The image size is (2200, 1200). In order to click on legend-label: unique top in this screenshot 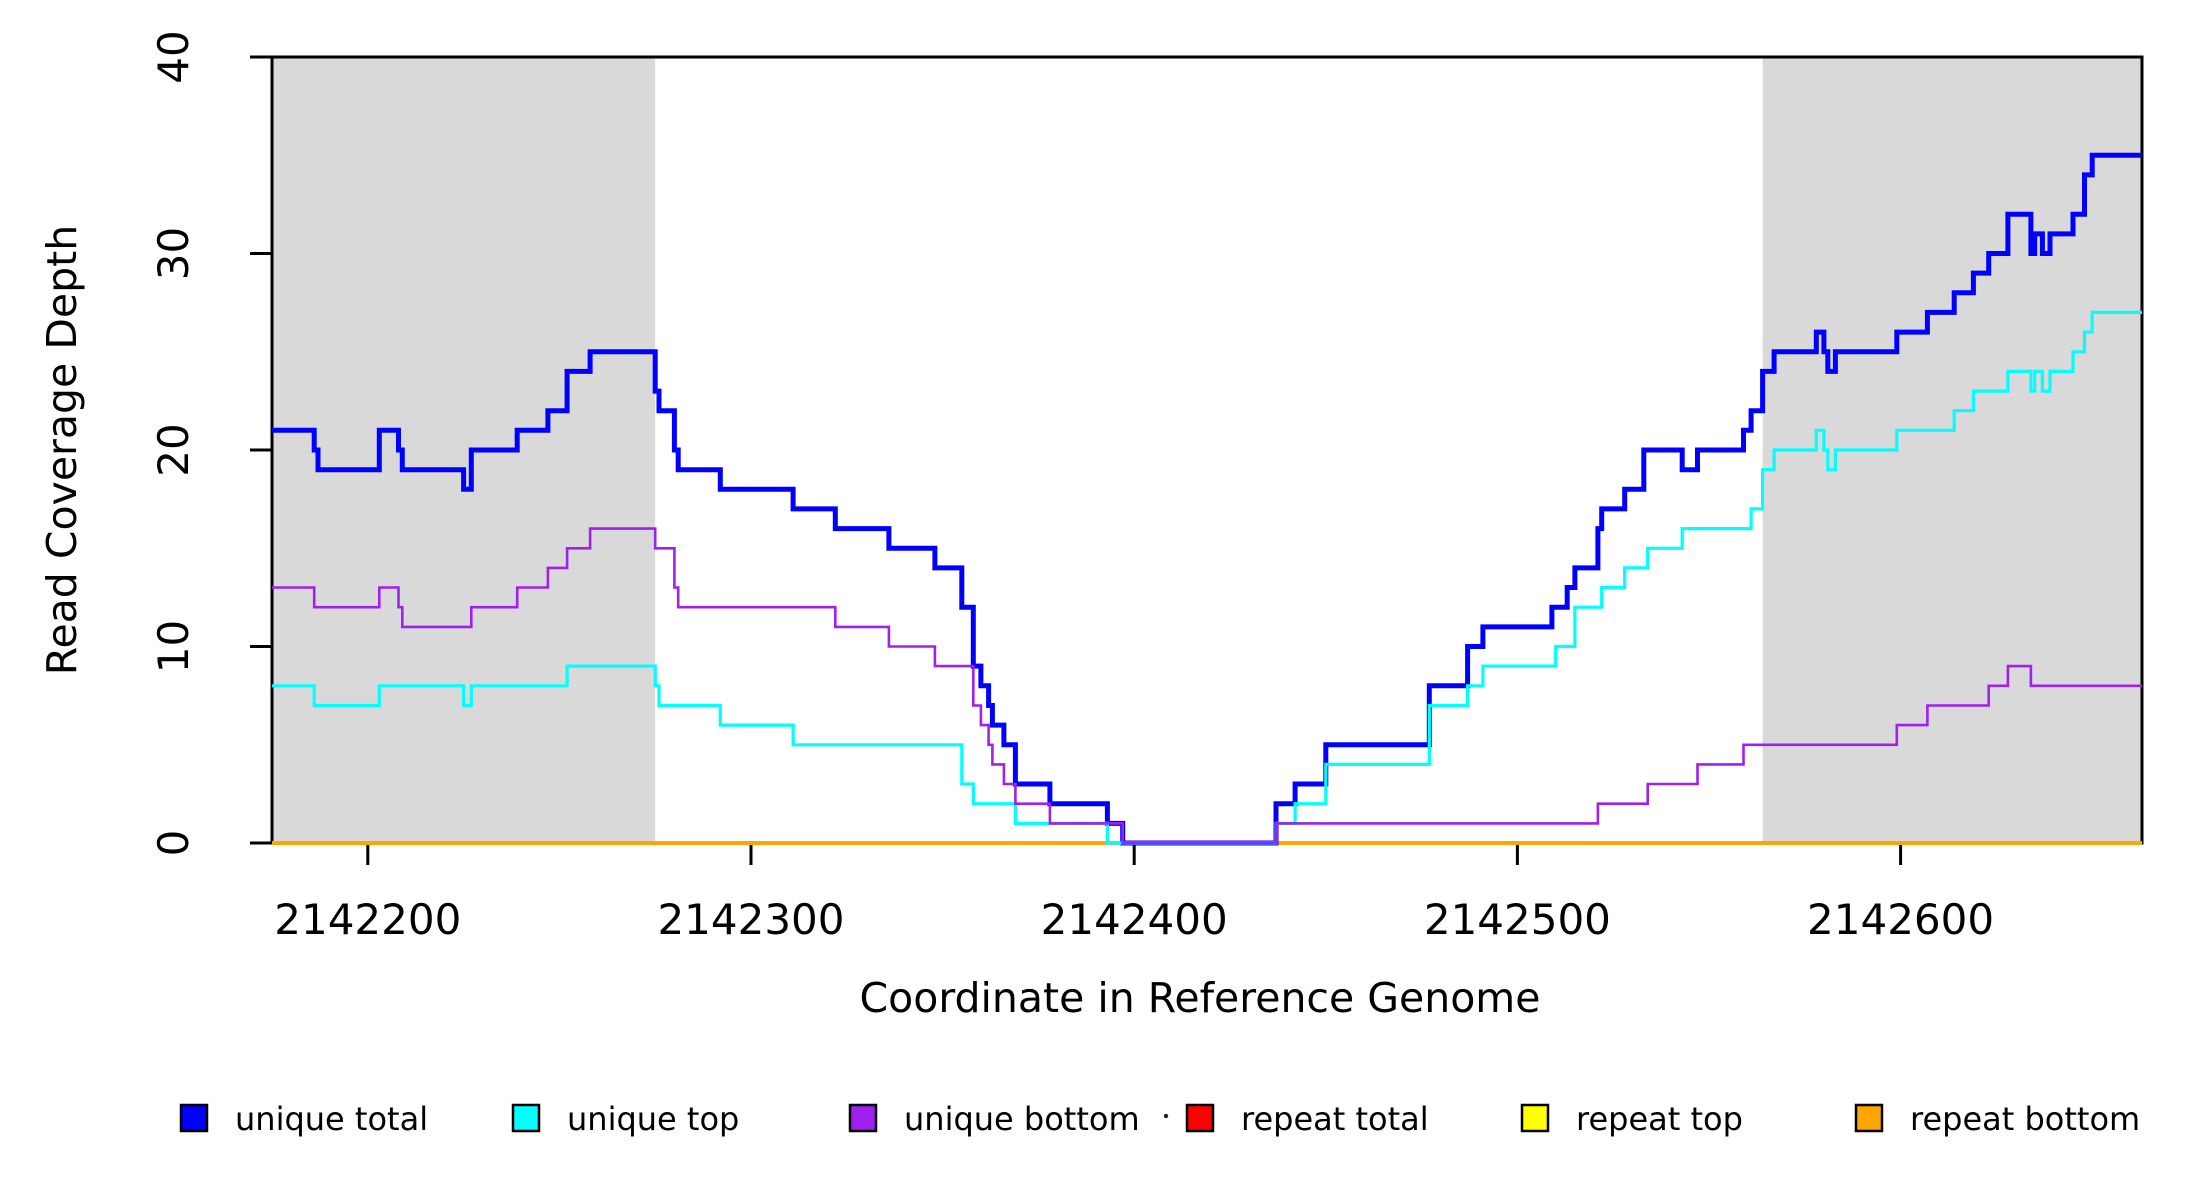, I will do `click(653, 1119)`.